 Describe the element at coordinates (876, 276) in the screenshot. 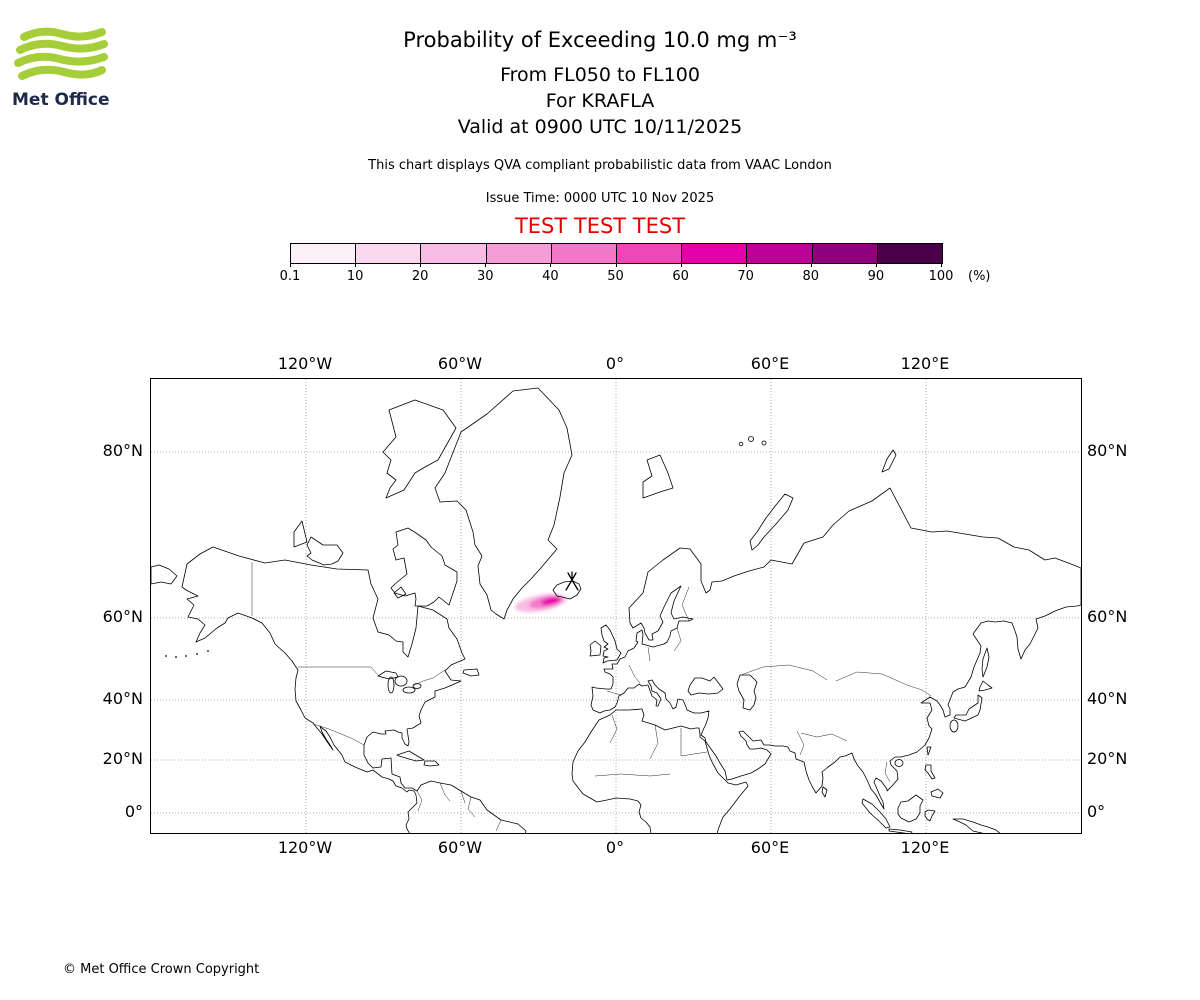

I see `colorbar-tick-label: 90` at that location.